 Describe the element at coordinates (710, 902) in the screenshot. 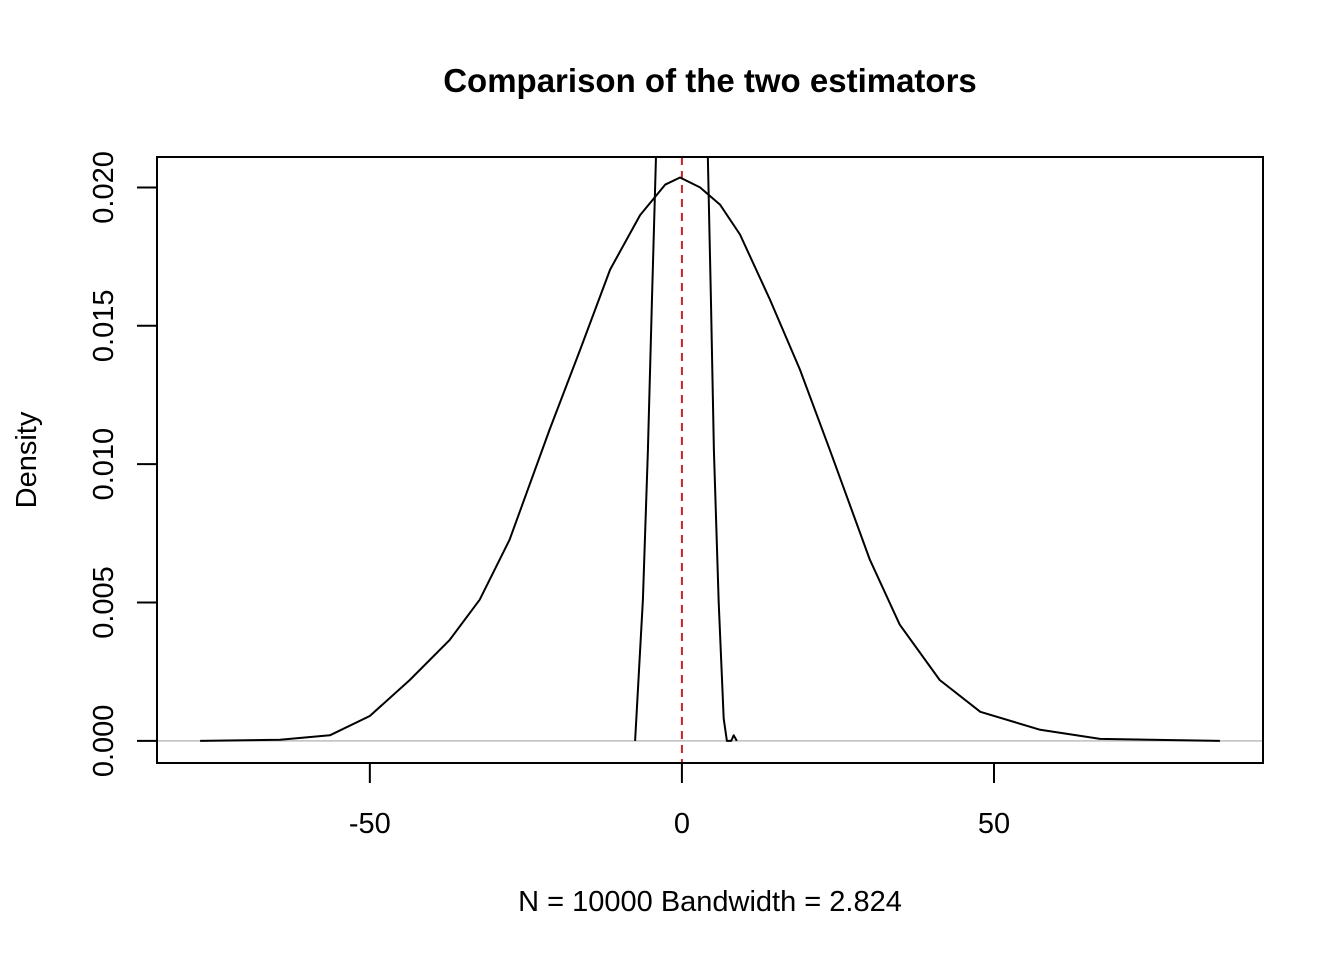

I see `x-axis-label: N = 10000 Bandwidth = 2.824` at that location.